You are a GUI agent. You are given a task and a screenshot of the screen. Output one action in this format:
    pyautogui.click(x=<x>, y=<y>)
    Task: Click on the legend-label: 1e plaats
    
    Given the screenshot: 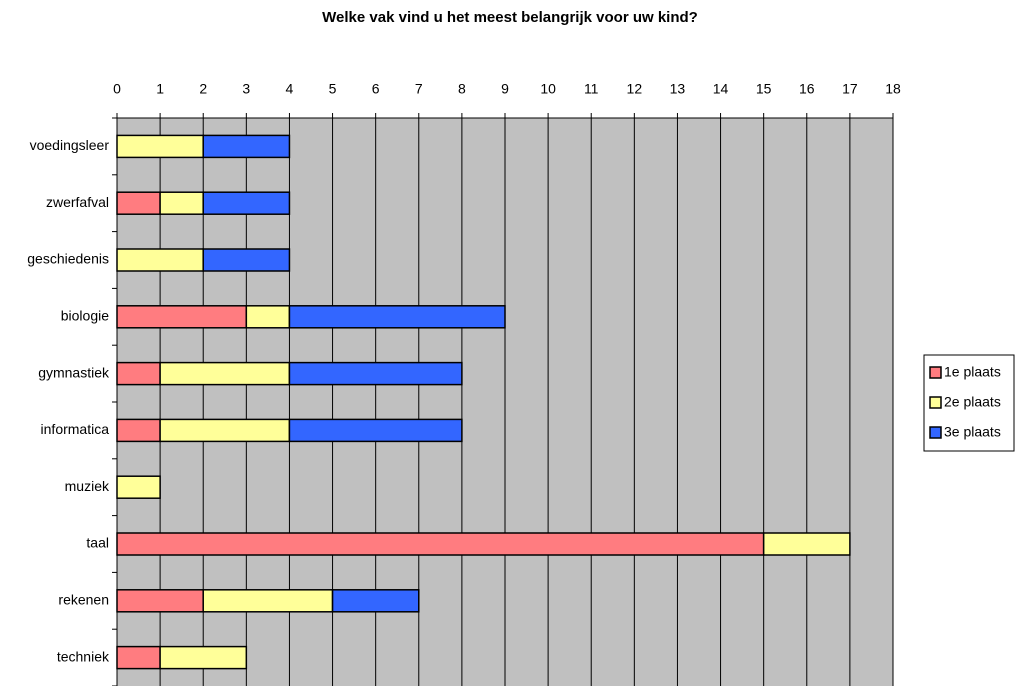 What is the action you would take?
    pyautogui.click(x=972, y=372)
    